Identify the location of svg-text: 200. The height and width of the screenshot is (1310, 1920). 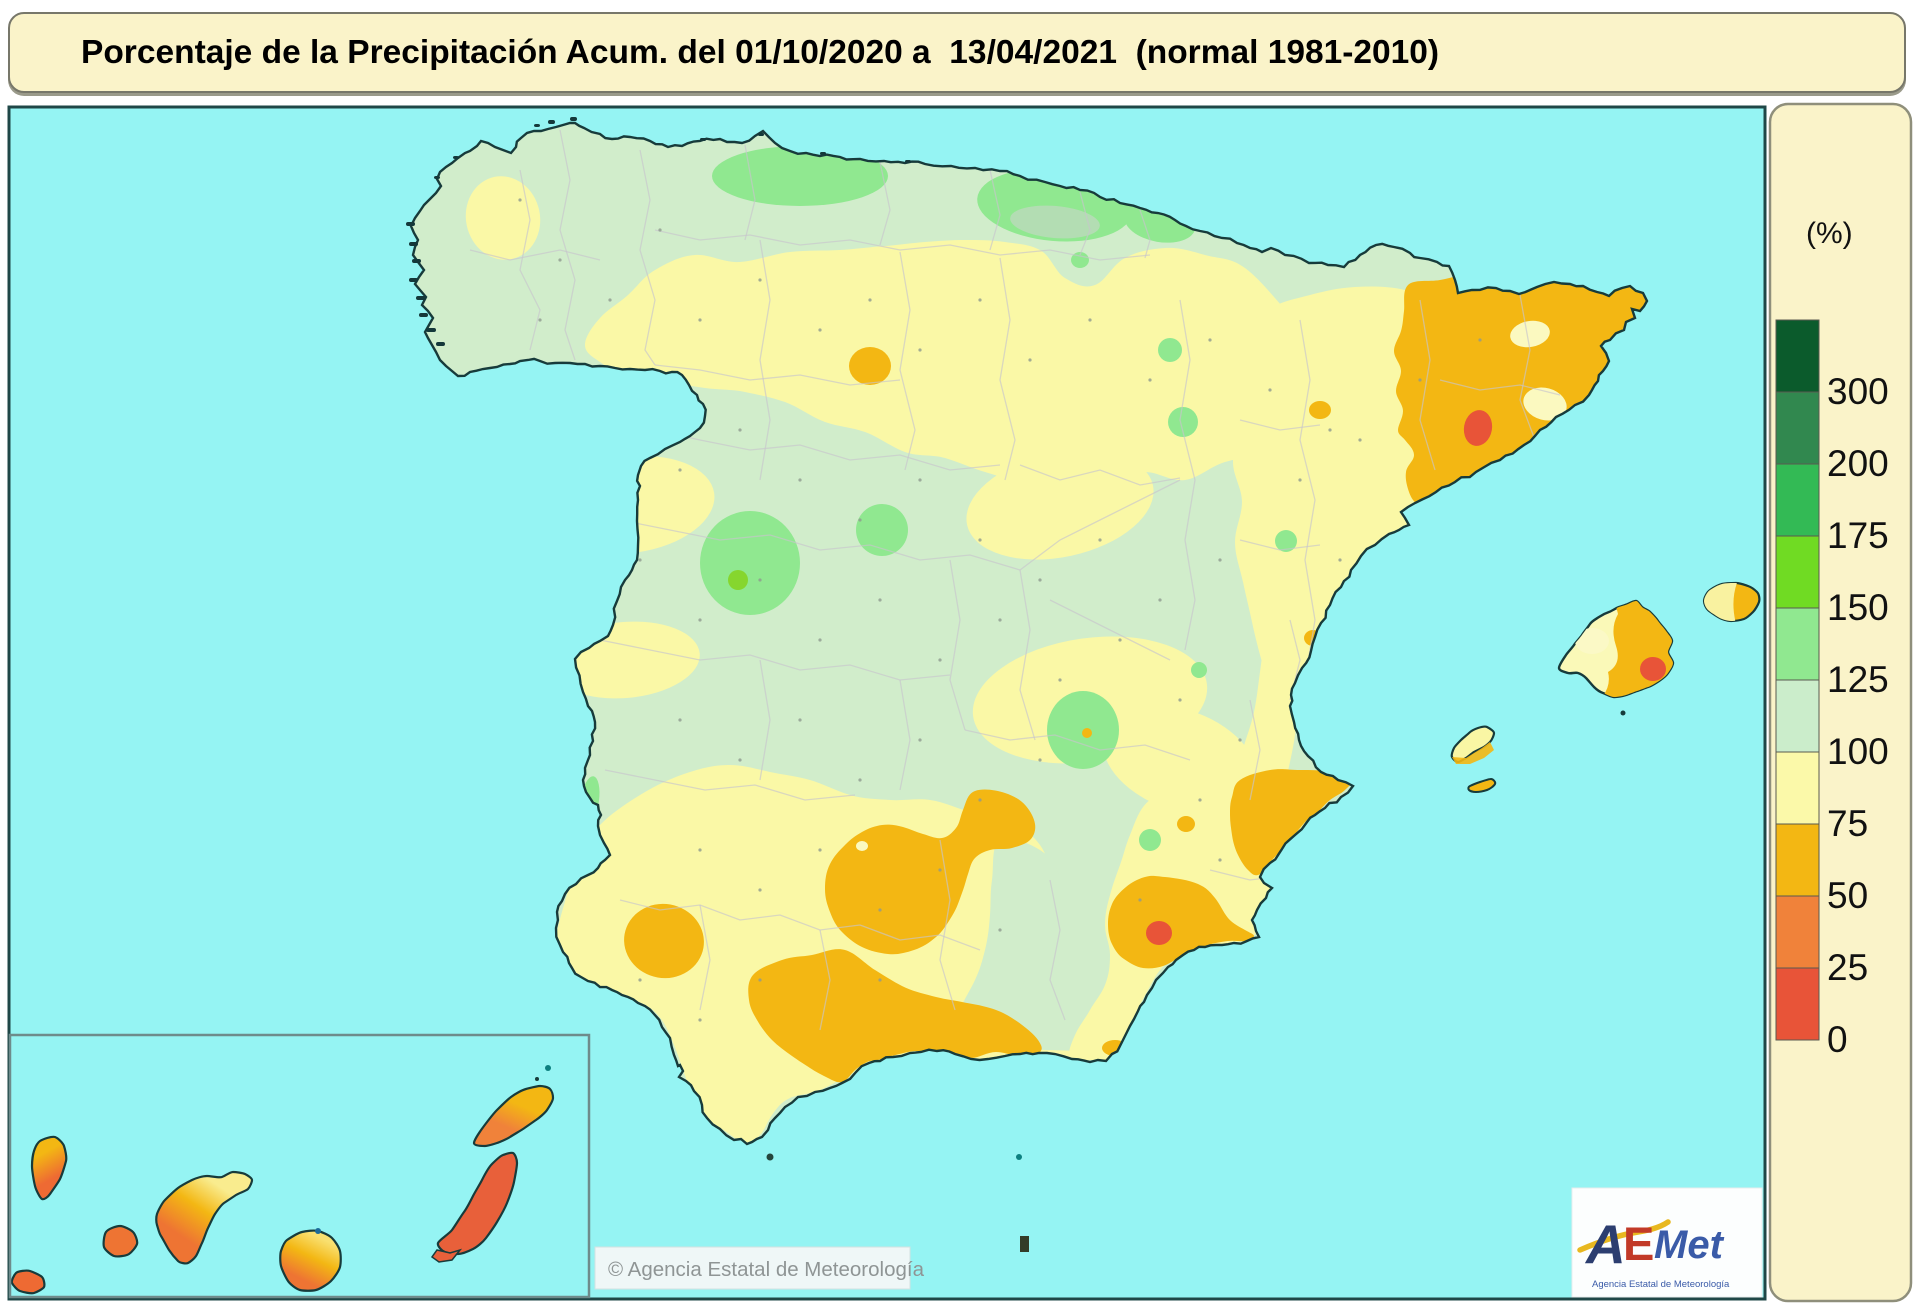
(1858, 463).